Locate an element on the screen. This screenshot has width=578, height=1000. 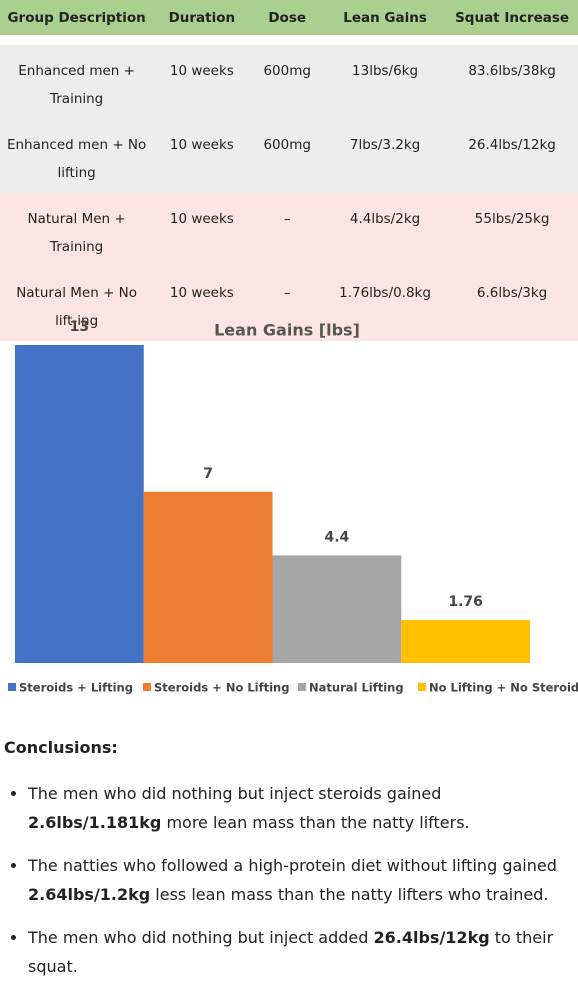
data-label: 7 is located at coordinates (208, 474).